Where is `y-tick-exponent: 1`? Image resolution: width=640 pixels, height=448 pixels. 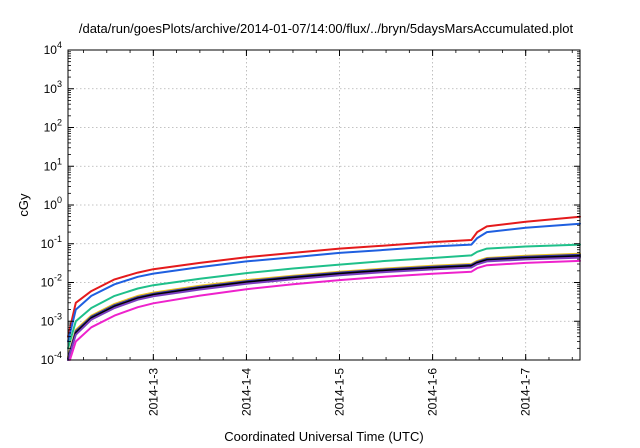 y-tick-exponent: 1 is located at coordinates (59, 161).